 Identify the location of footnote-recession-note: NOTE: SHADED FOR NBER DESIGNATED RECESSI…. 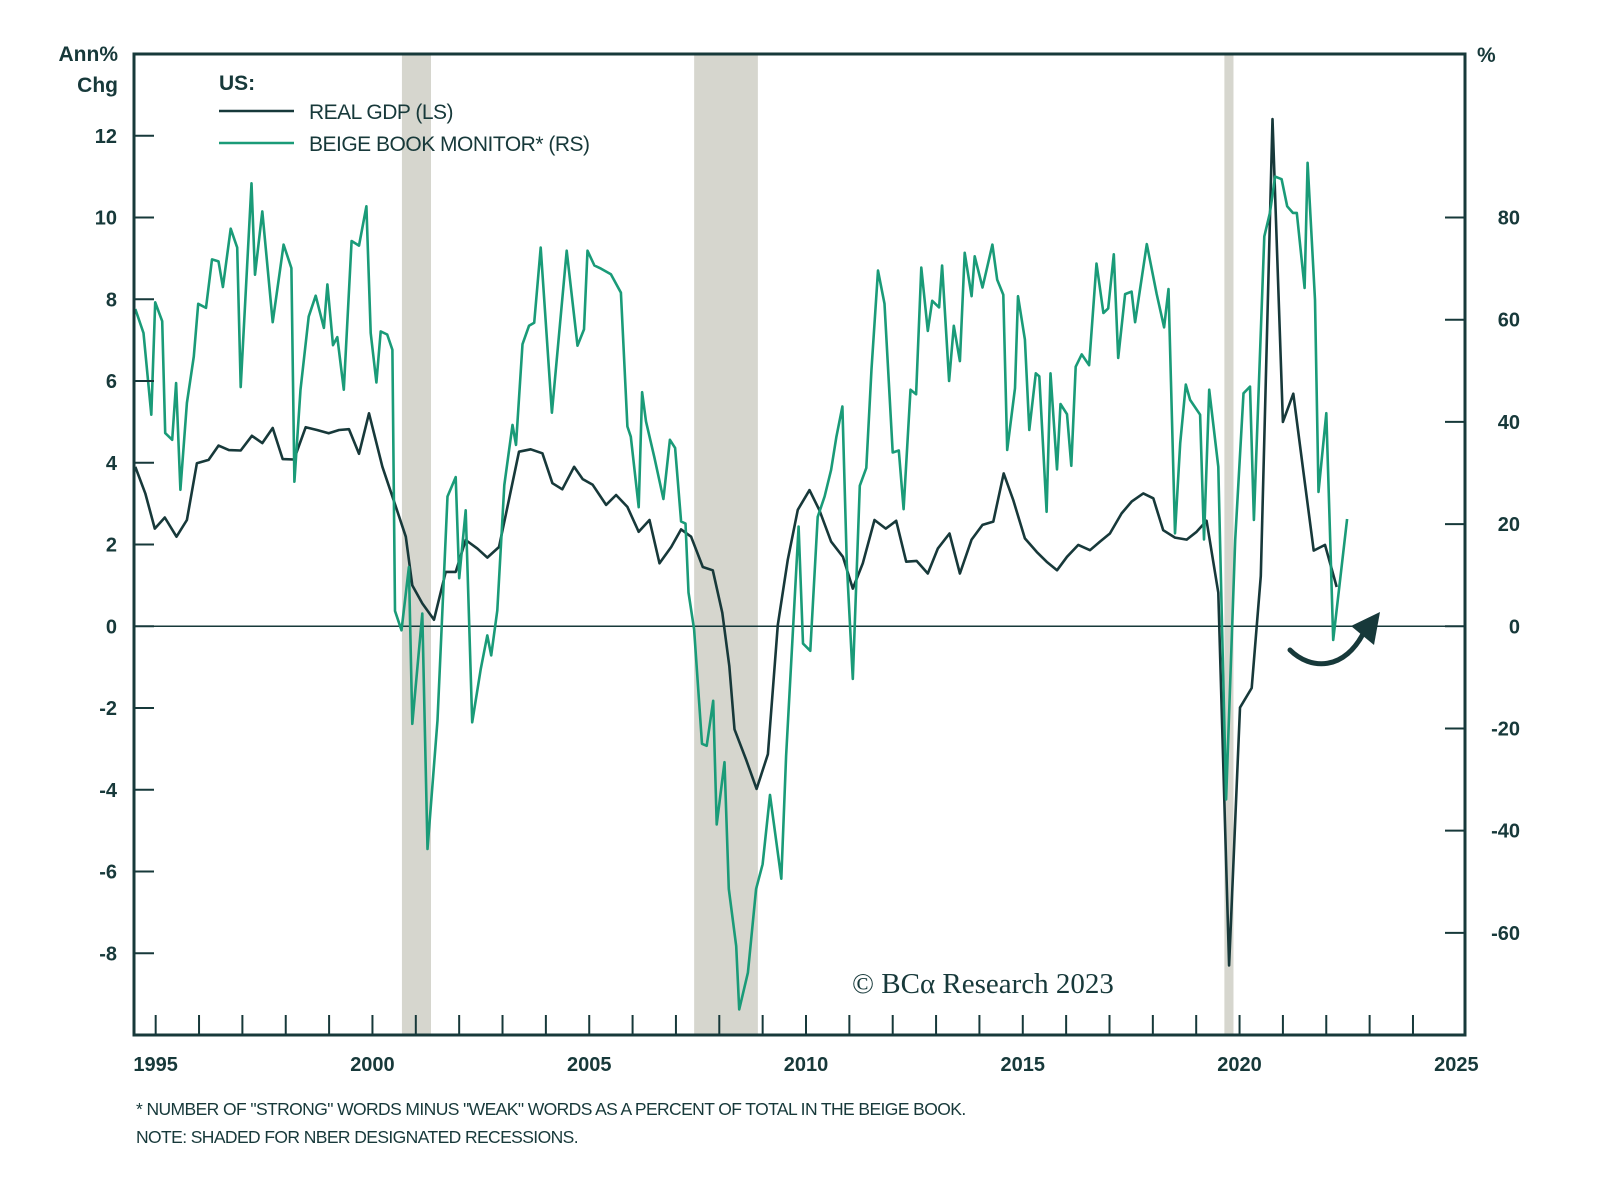
(357, 1137).